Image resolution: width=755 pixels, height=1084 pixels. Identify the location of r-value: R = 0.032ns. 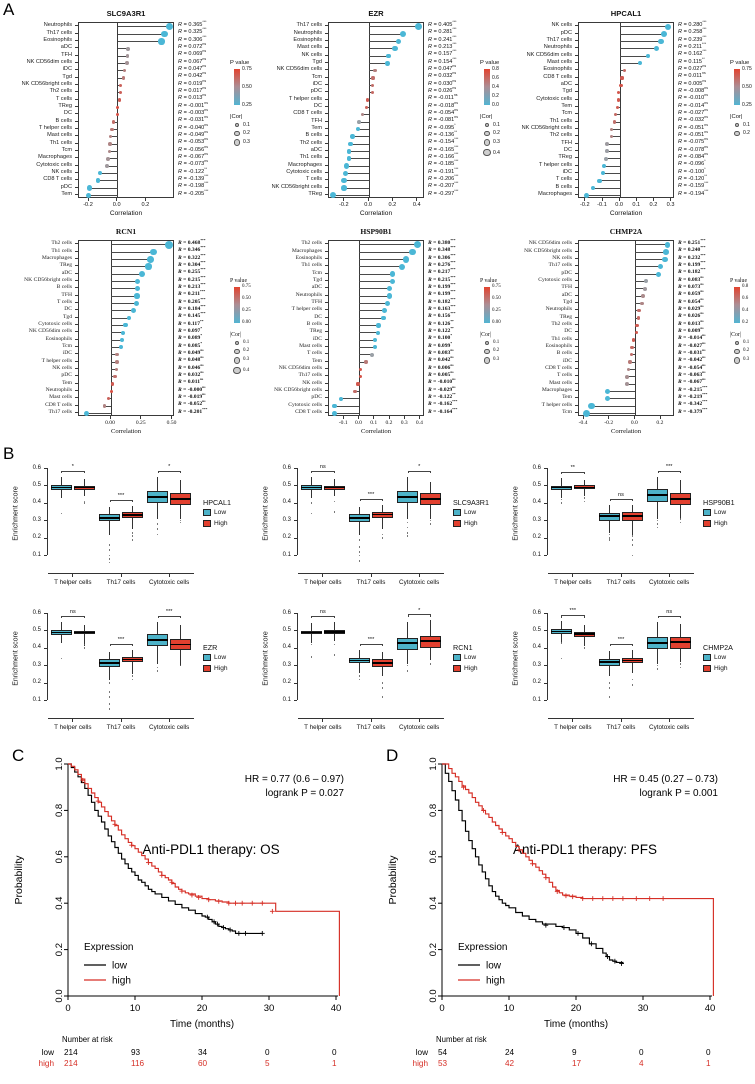
(191, 374).